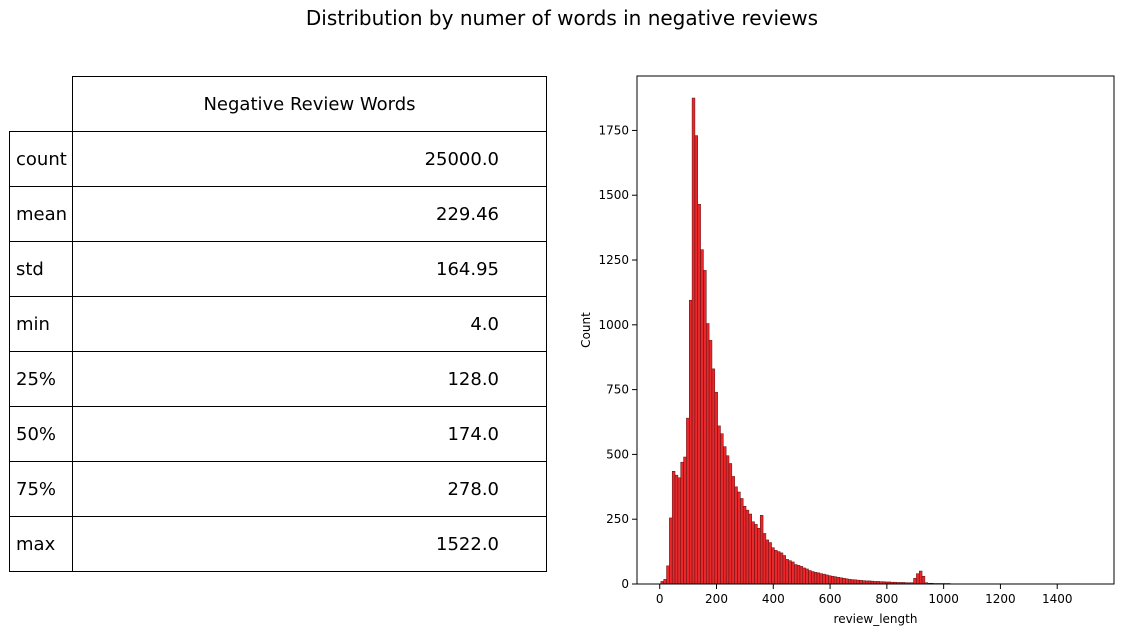  I want to click on row-label: 50%, so click(41, 434).